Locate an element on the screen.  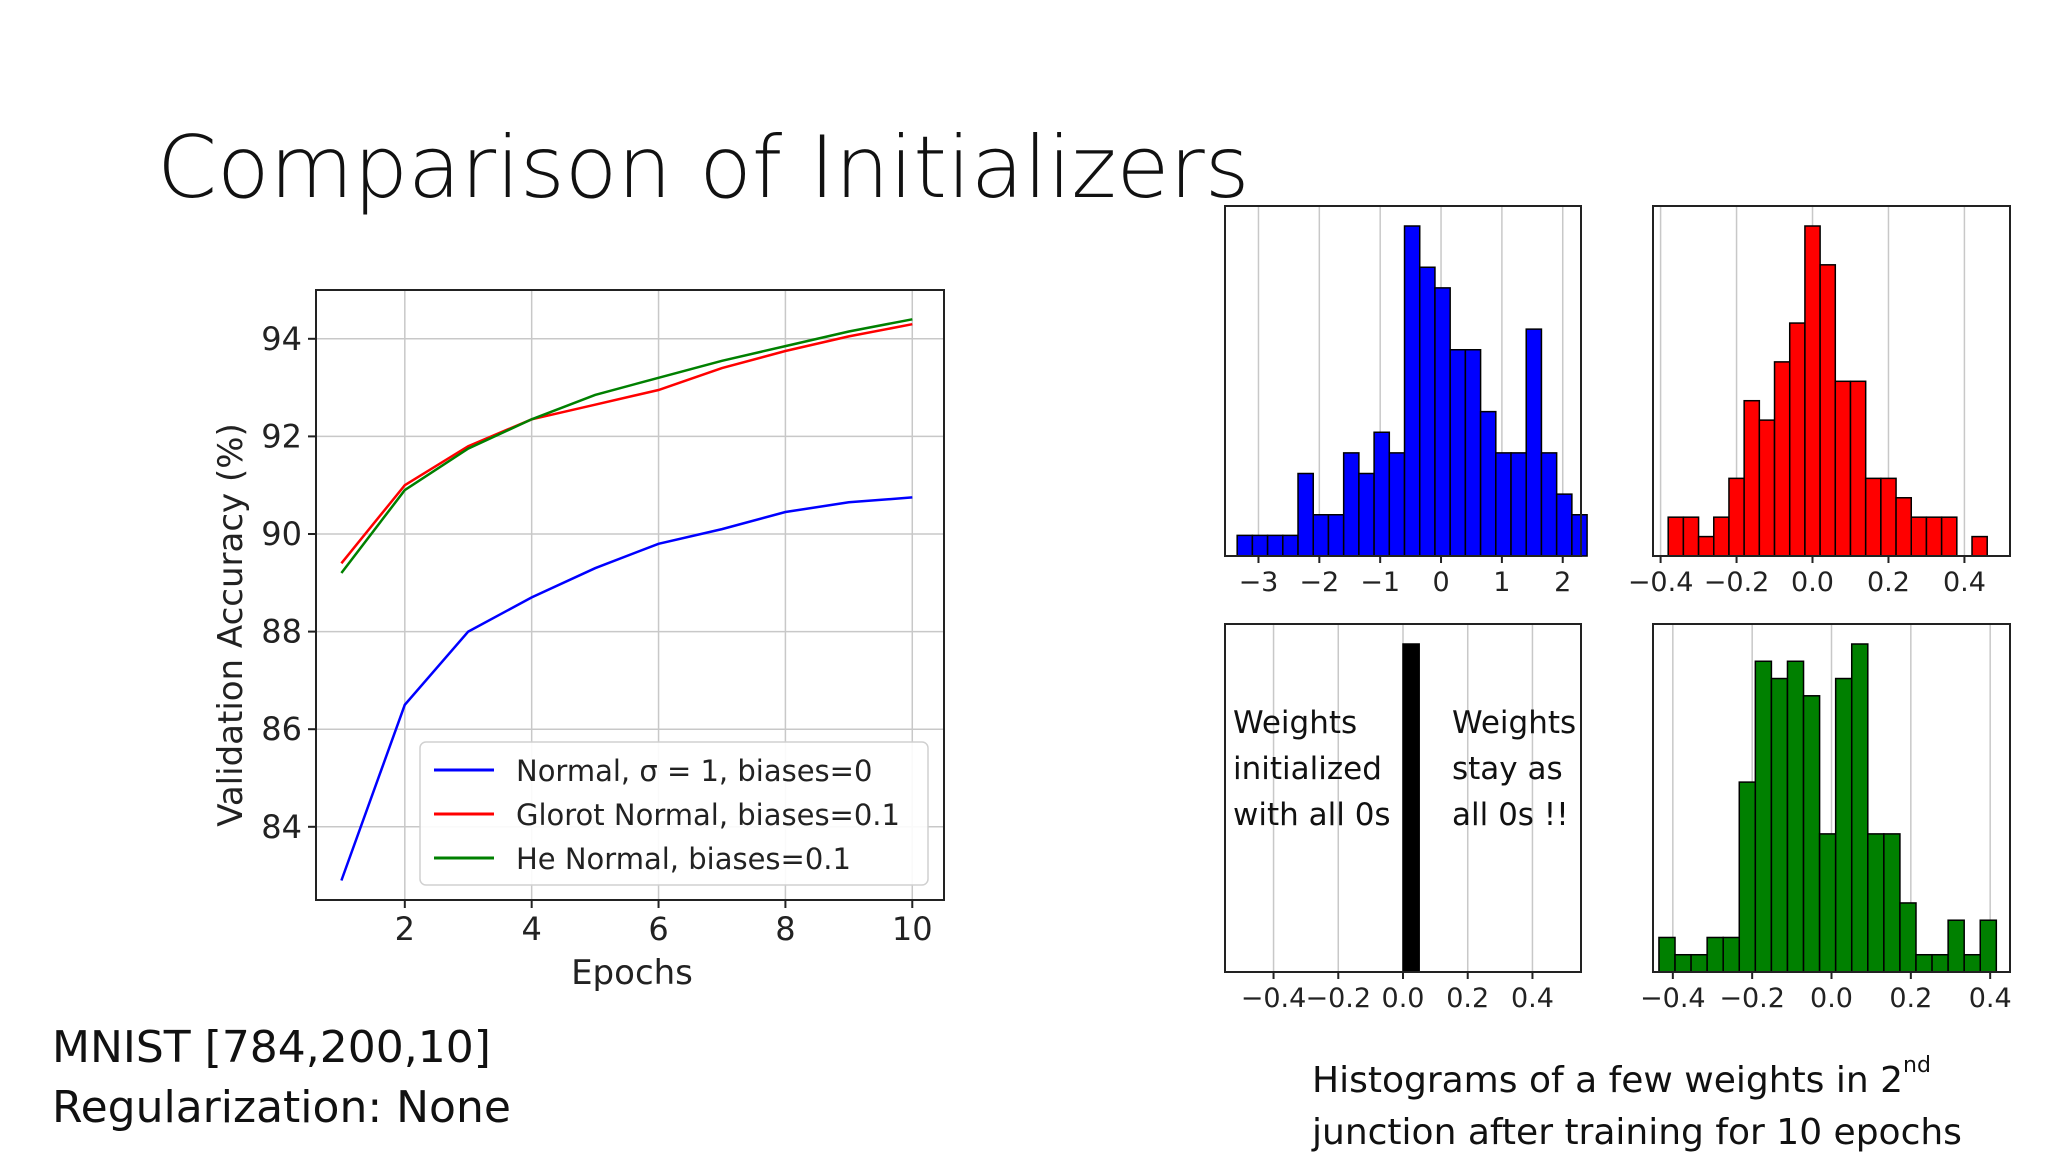
histogram-red: −0.4 −0.2 0.0 0.2 0.4 is located at coordinates (1819, 401).